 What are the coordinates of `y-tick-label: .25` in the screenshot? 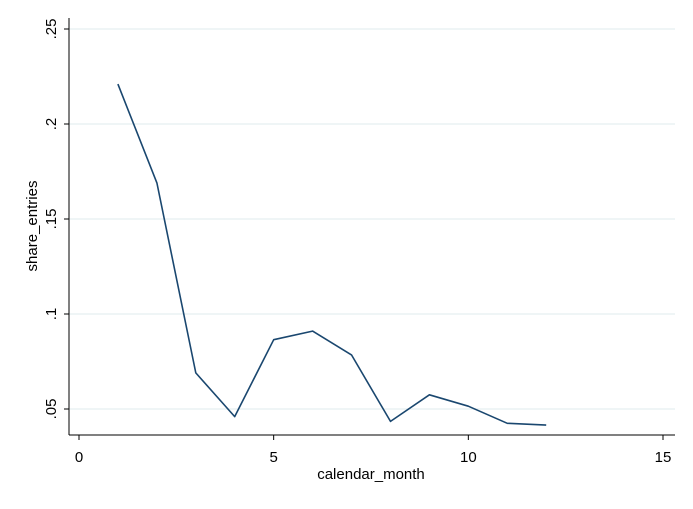 It's located at (51, 29).